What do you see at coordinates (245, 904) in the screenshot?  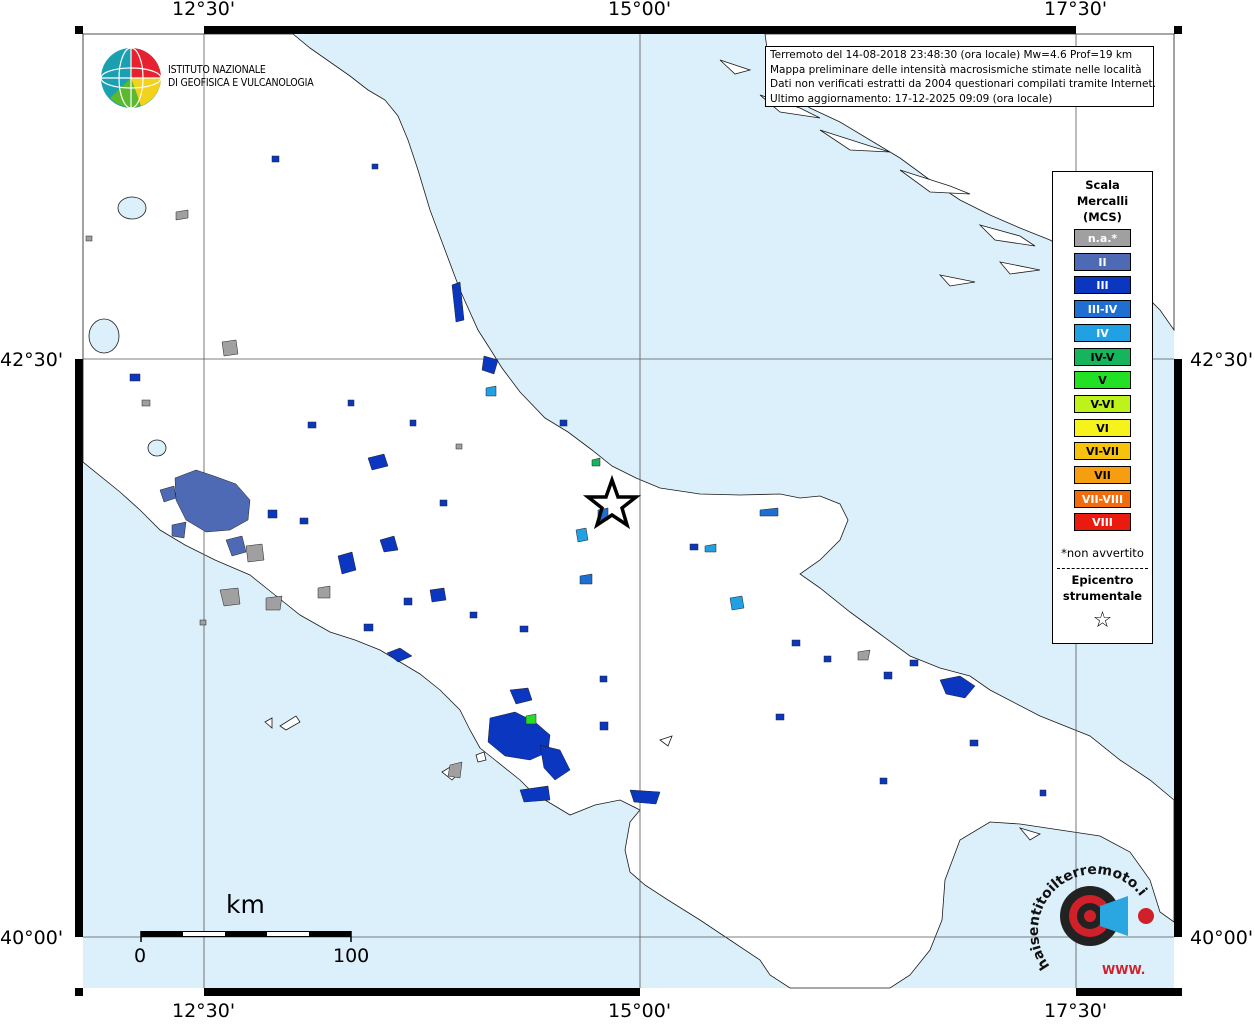 I see `scale-title: km` at bounding box center [245, 904].